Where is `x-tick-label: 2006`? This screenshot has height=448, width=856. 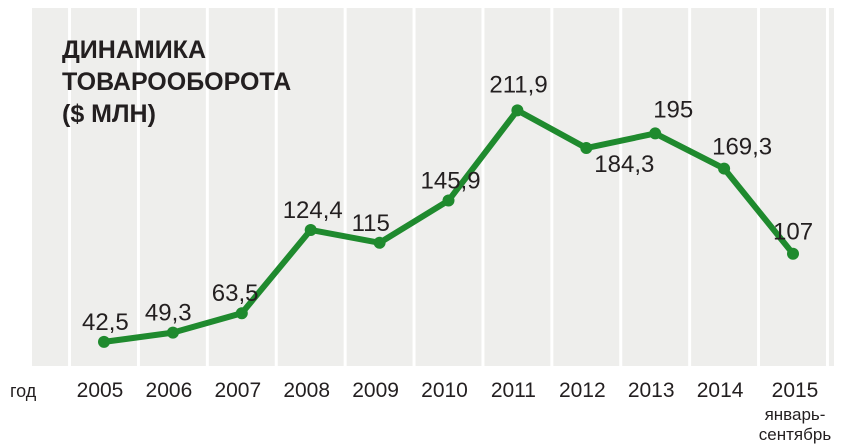 x-tick-label: 2006 is located at coordinates (169, 390).